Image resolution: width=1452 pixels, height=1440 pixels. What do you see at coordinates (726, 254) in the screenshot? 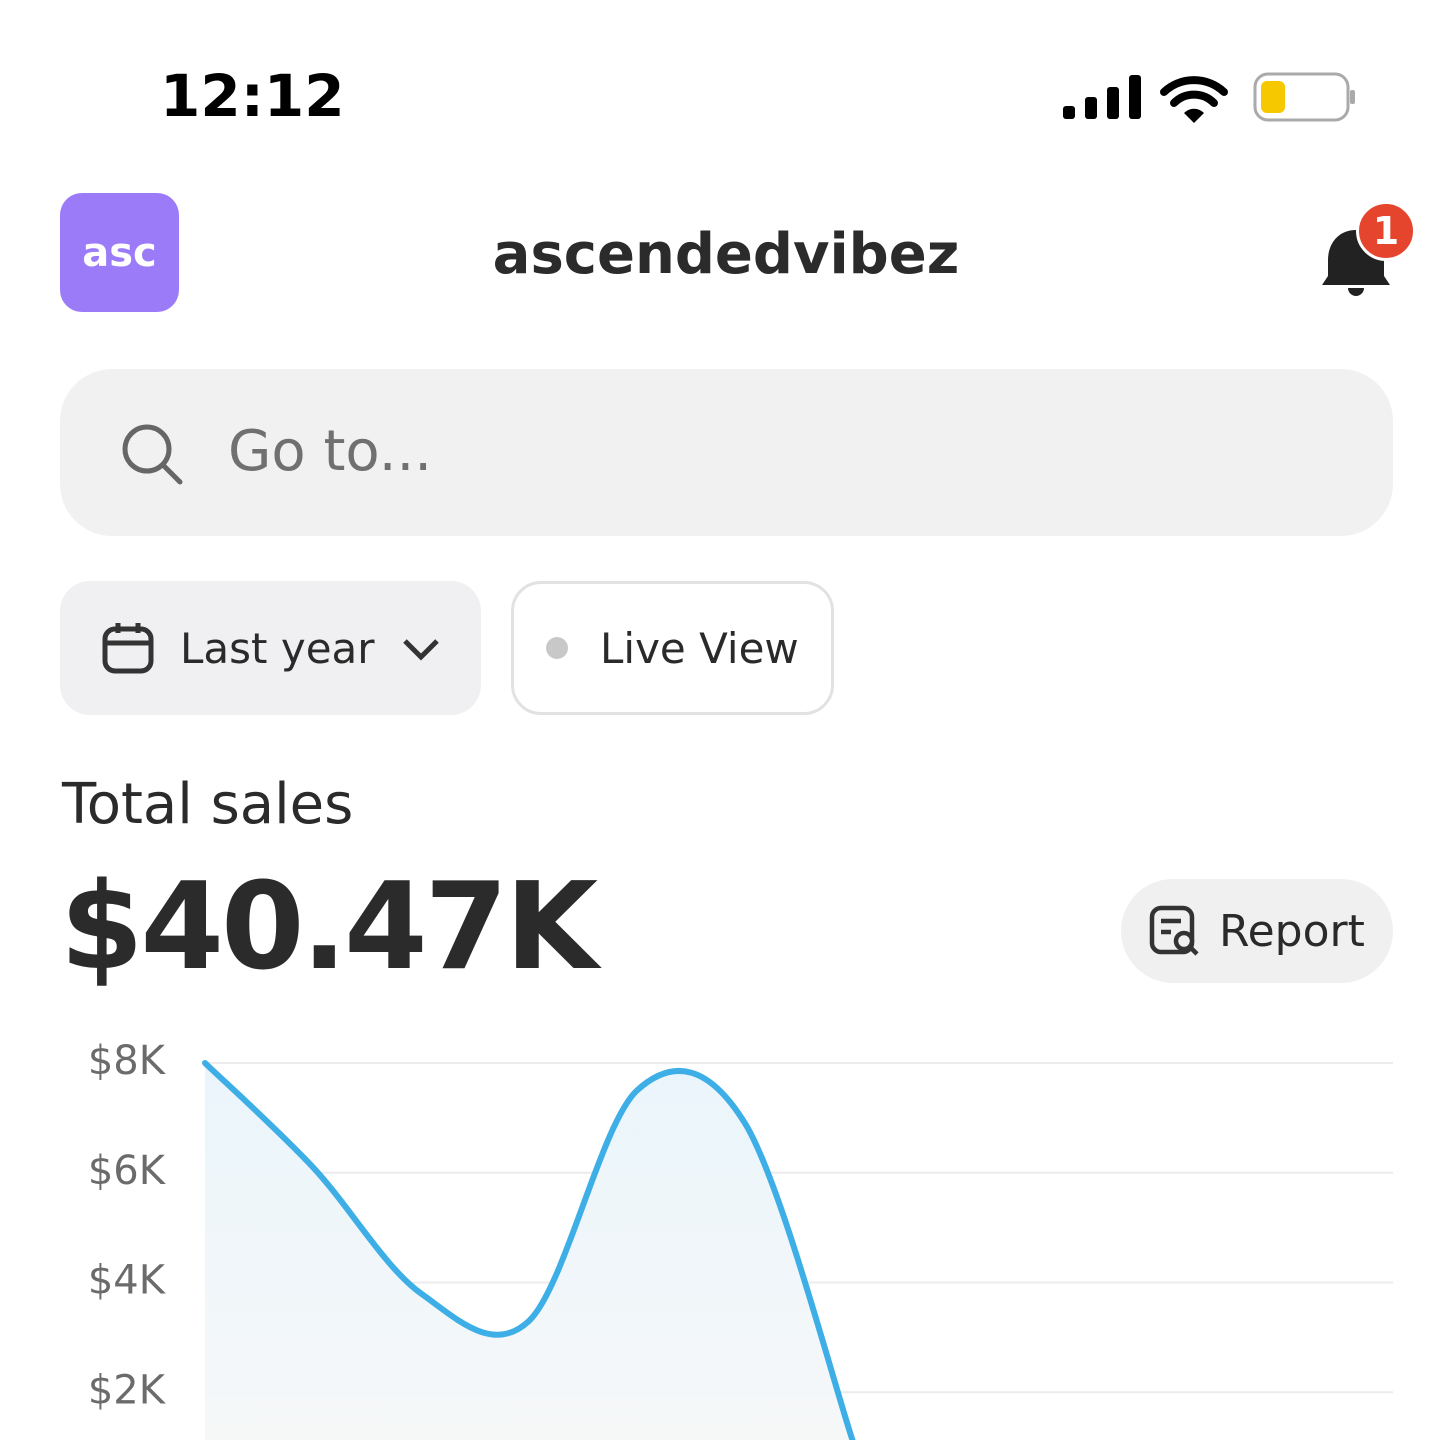
I see `store-name: ascendedvibez` at bounding box center [726, 254].